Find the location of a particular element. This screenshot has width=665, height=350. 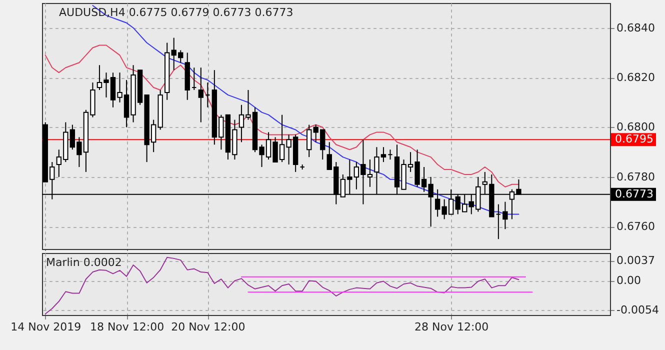

x-tick-label: 14 Nov 2019 is located at coordinates (46, 327).